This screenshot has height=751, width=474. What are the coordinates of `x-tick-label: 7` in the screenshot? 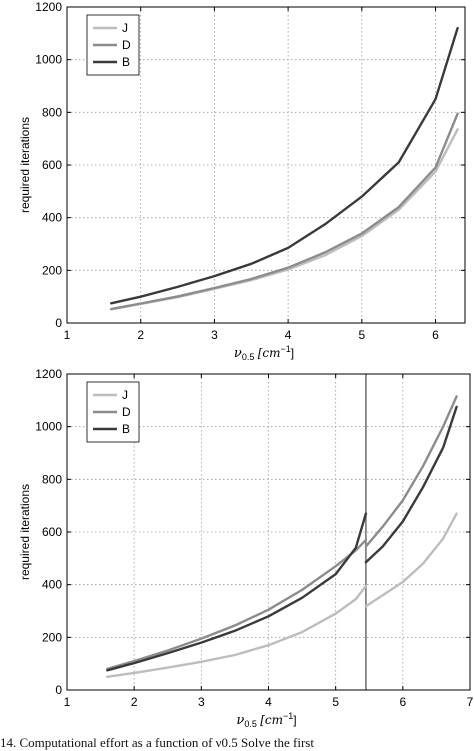 It's located at (470, 702).